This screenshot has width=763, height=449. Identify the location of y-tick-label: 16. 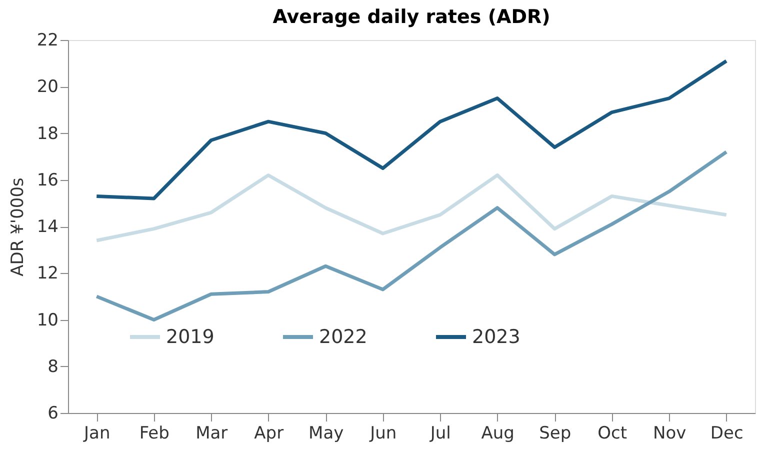
(47, 180).